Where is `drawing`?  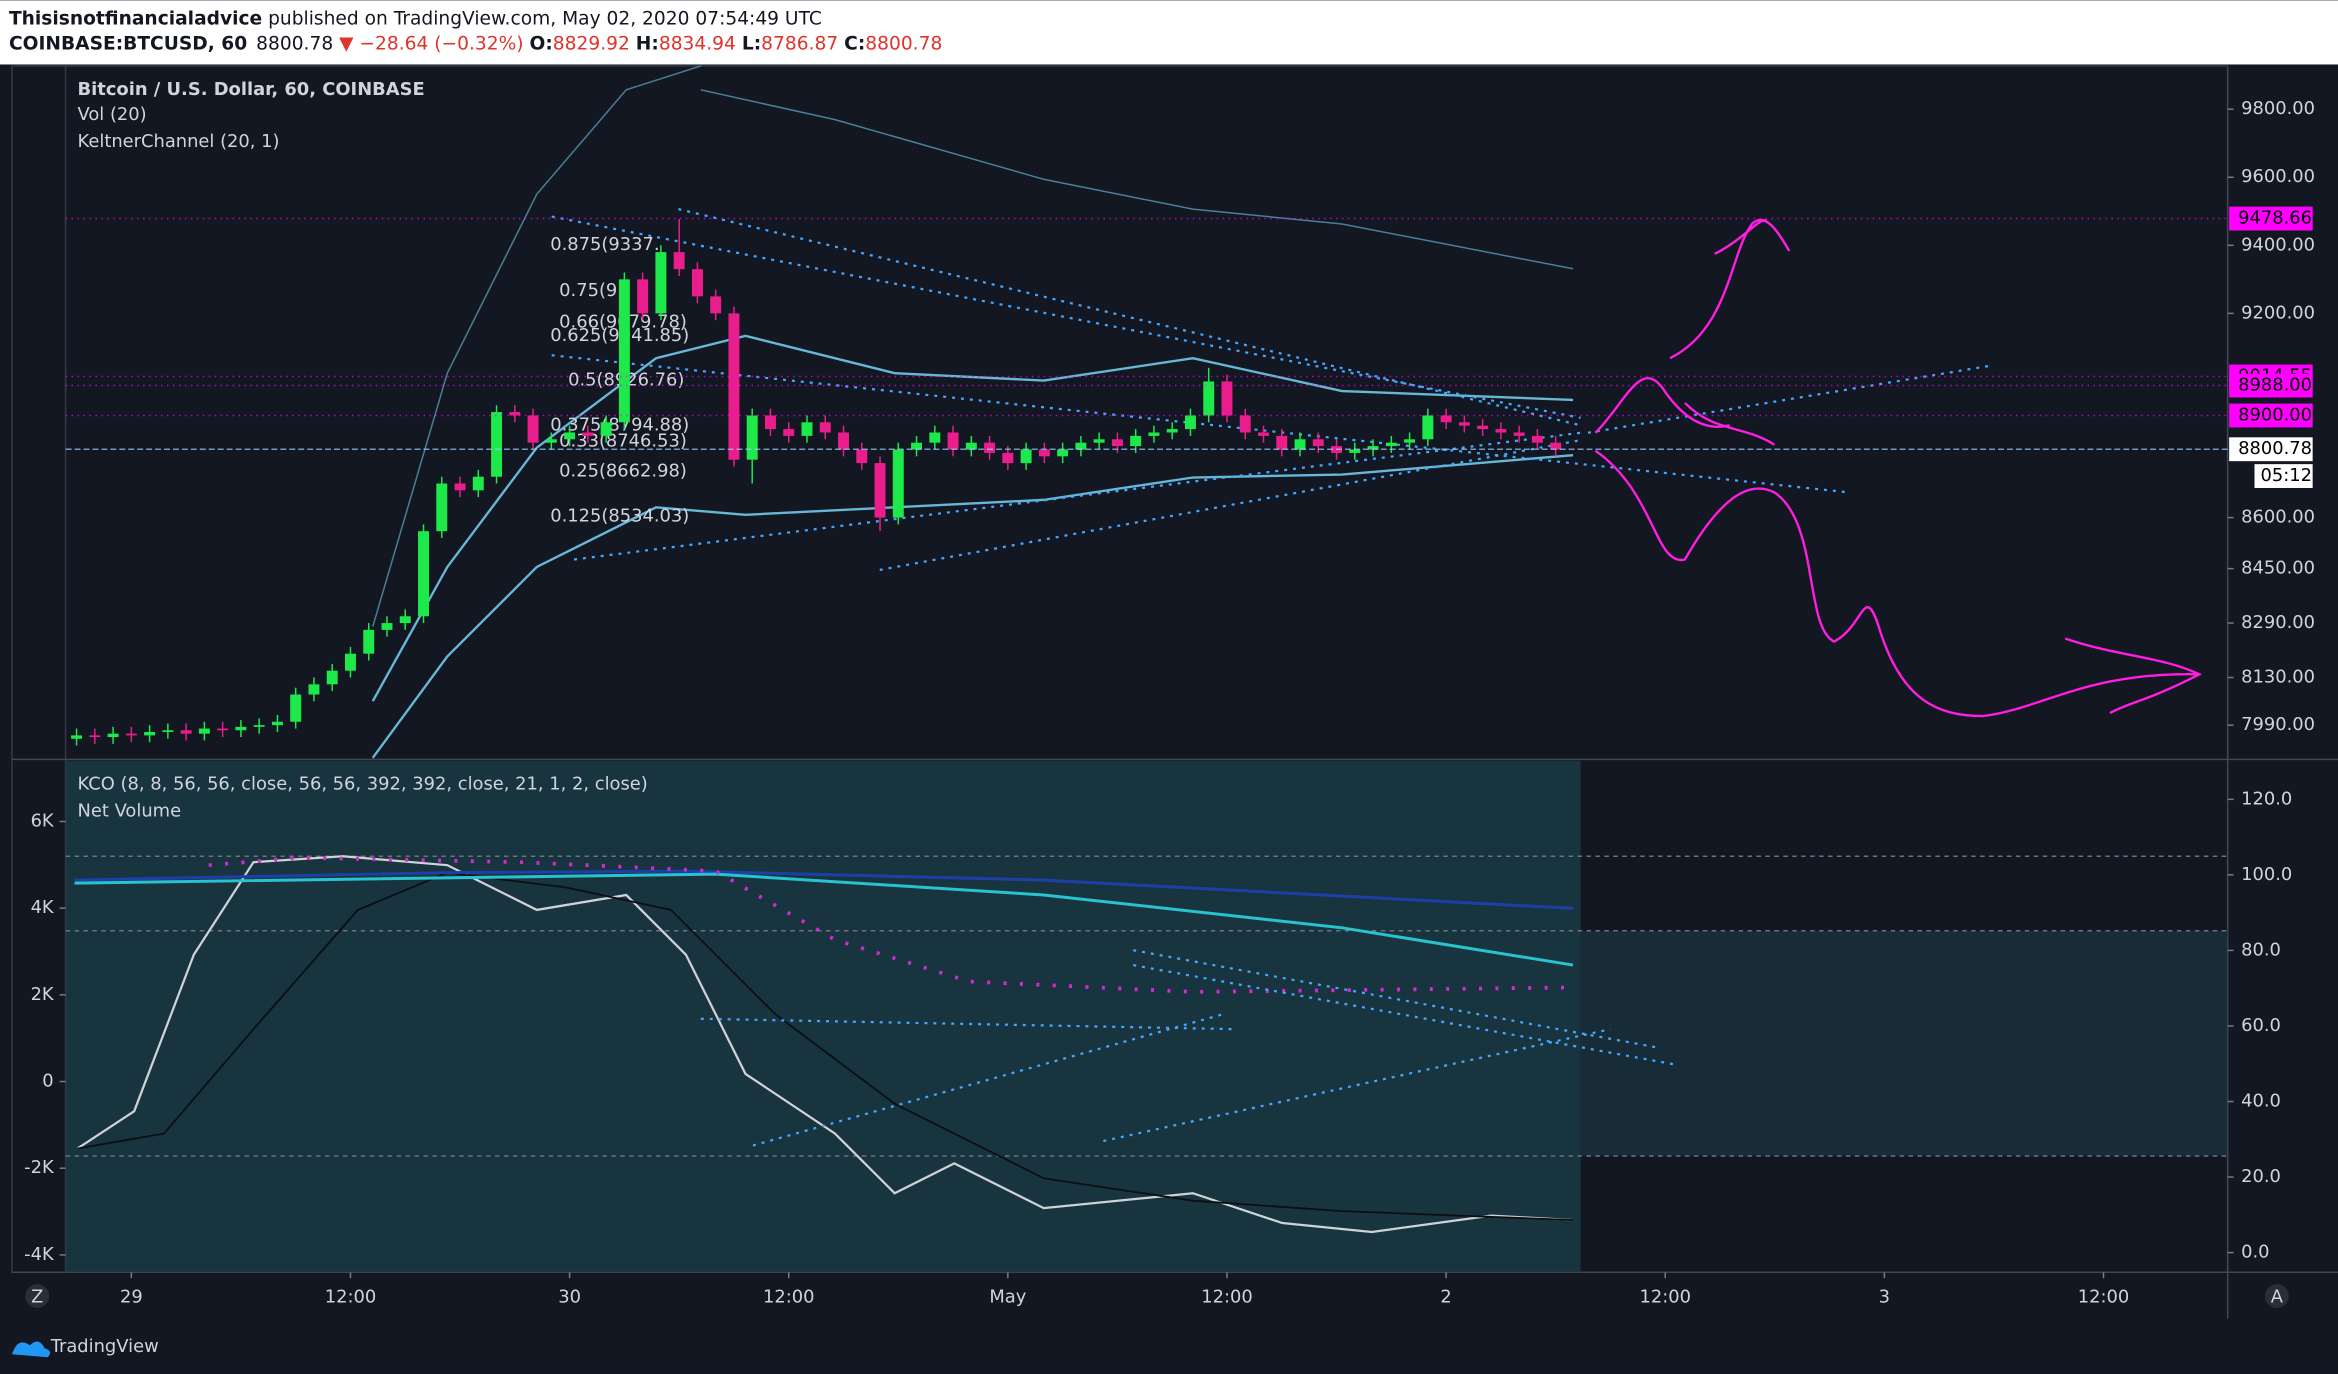
drawing is located at coordinates (1898, 468).